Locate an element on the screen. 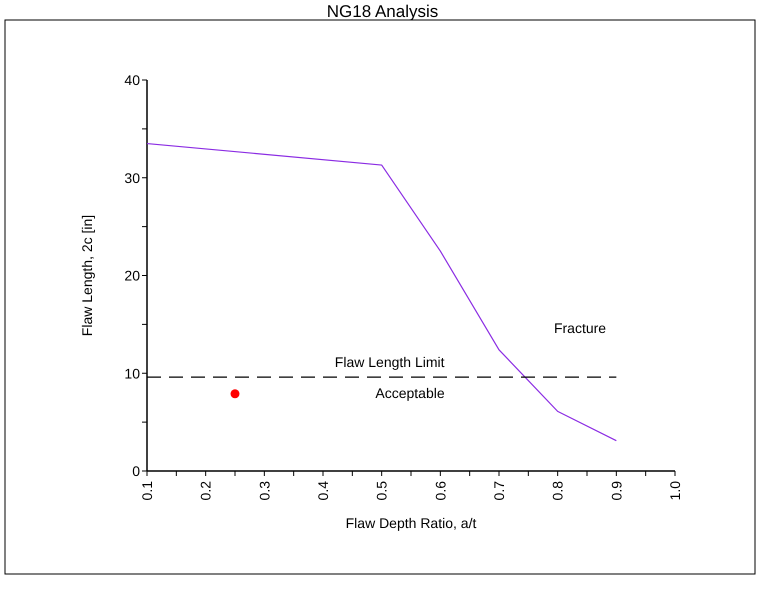  y-tick-label: 30 is located at coordinates (132, 178).